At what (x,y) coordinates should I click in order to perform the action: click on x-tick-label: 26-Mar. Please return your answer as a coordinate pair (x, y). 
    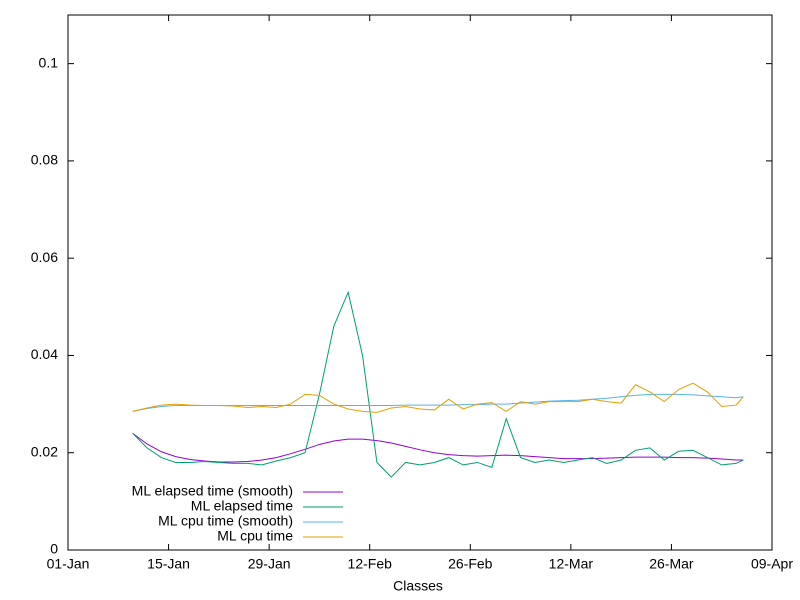
    Looking at the image, I should click on (671, 564).